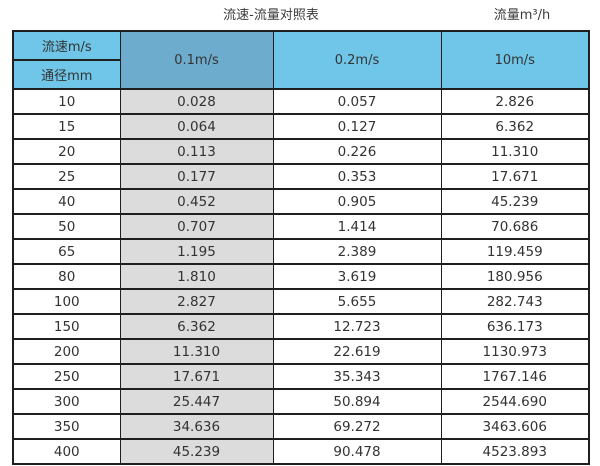  I want to click on table-row: 200 11.310 22.619 1130.973, so click(301, 351).